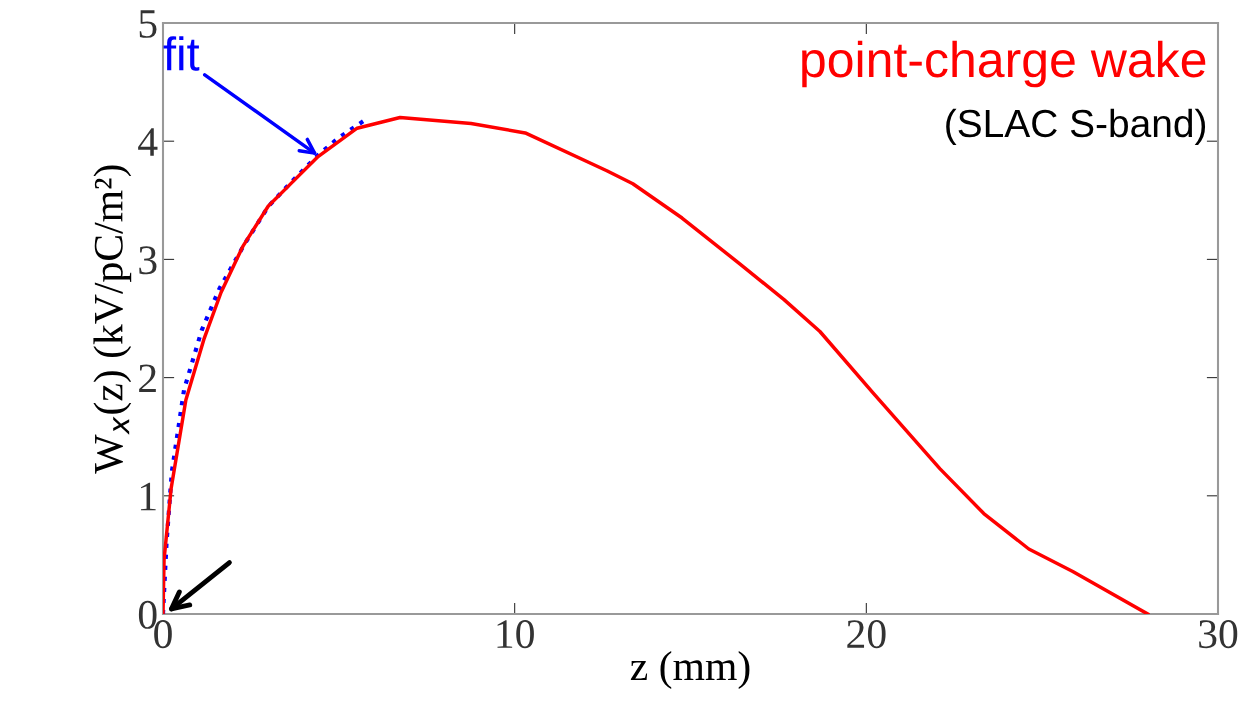 This screenshot has width=1251, height=712. I want to click on x-tick-label: 10, so click(515, 634).